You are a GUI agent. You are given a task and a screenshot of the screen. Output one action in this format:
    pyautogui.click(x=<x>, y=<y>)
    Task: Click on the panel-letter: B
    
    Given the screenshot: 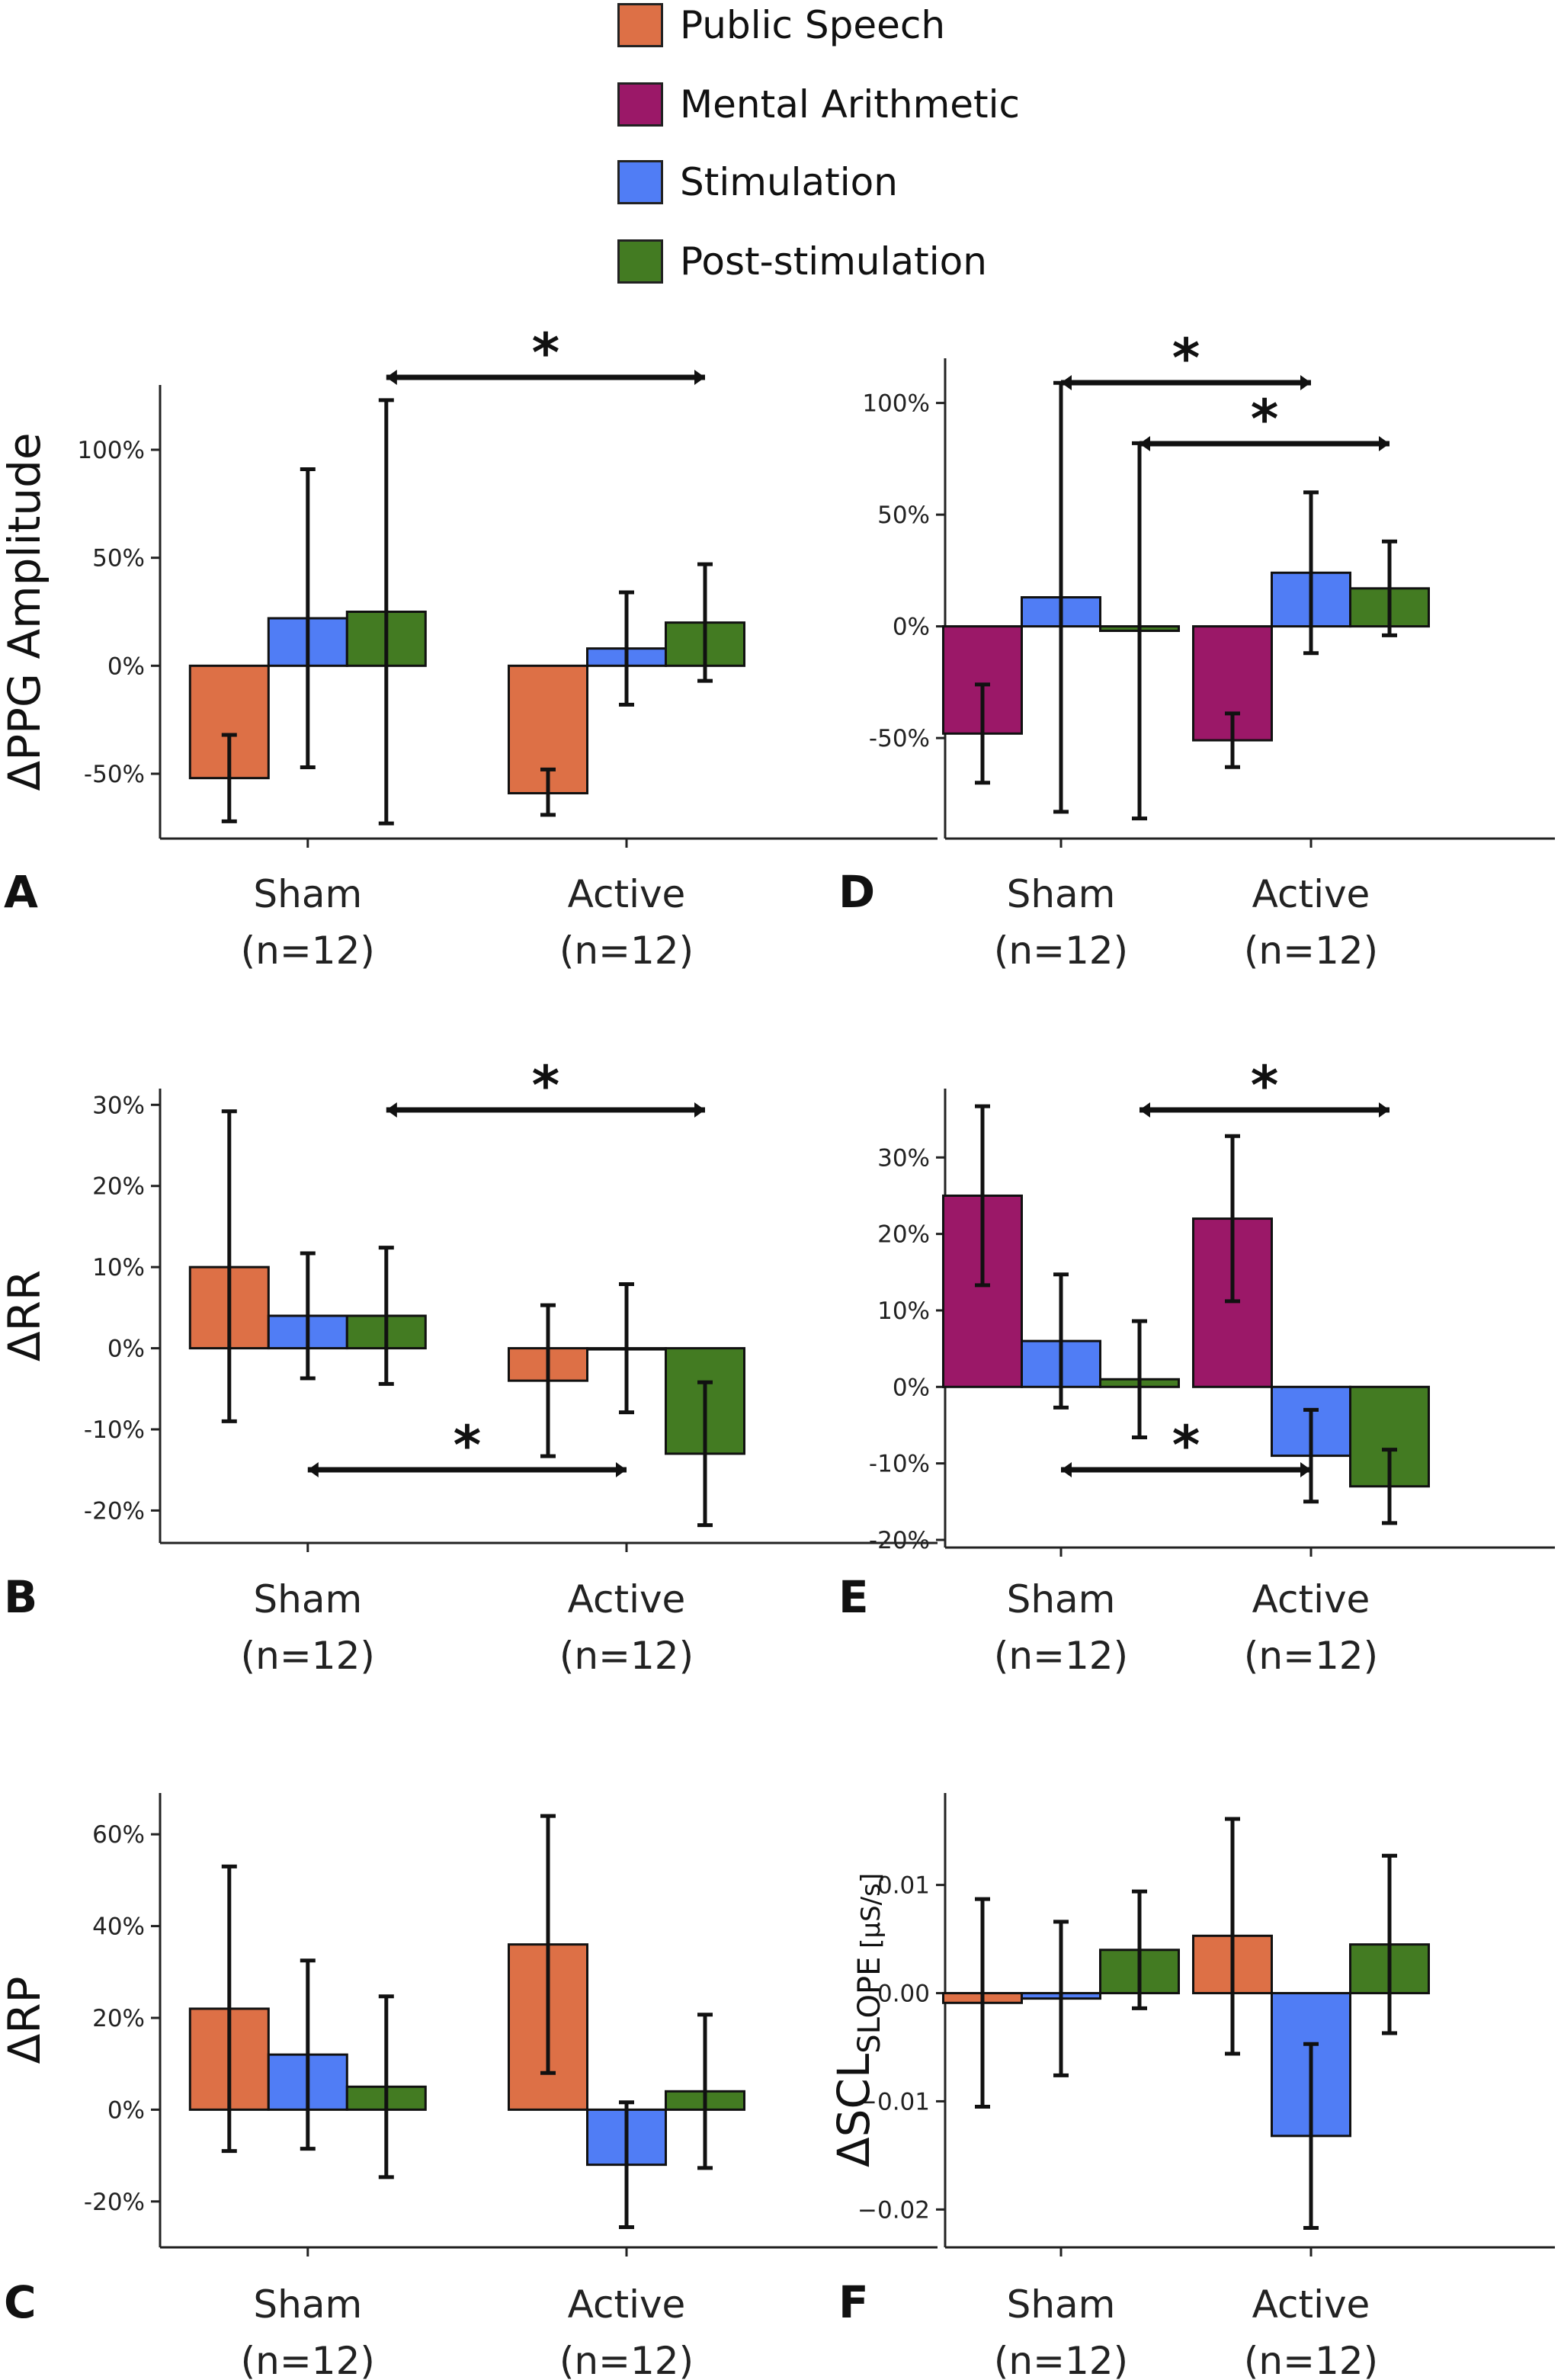 What is the action you would take?
    pyautogui.click(x=20, y=1597)
    